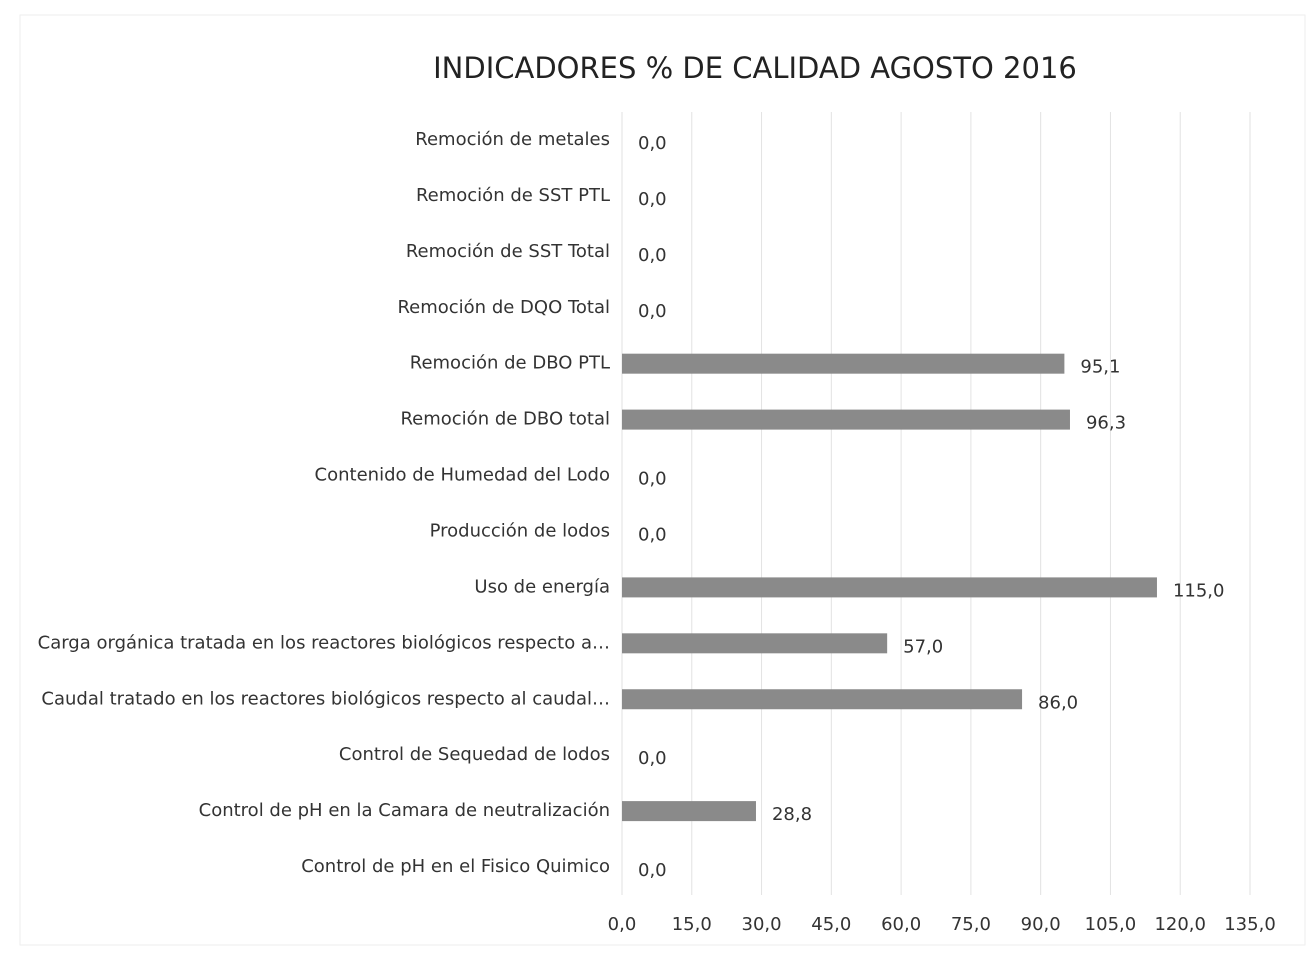 The image size is (1312, 953). I want to click on x-tick-label: 30,0, so click(762, 924).